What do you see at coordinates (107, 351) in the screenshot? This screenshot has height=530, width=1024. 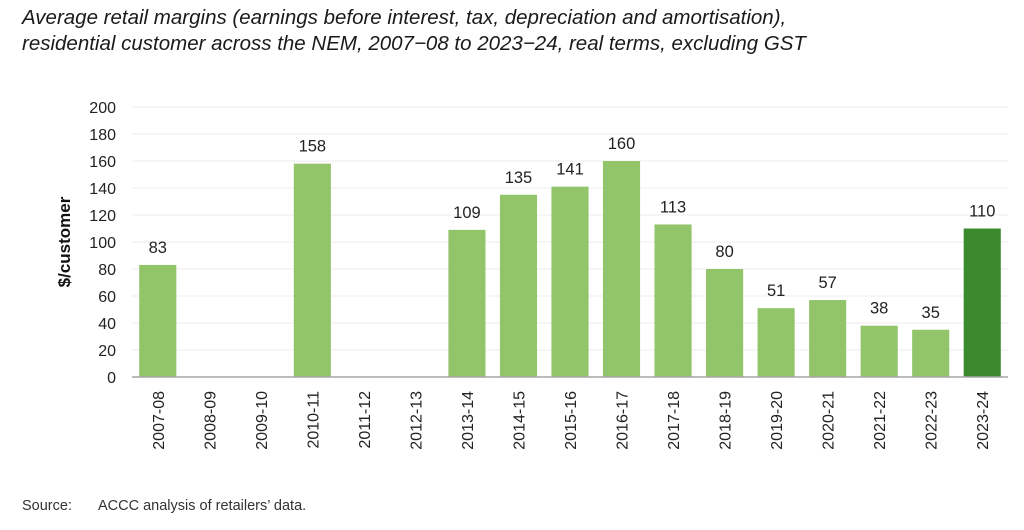 I see `y-tick-label: 20` at bounding box center [107, 351].